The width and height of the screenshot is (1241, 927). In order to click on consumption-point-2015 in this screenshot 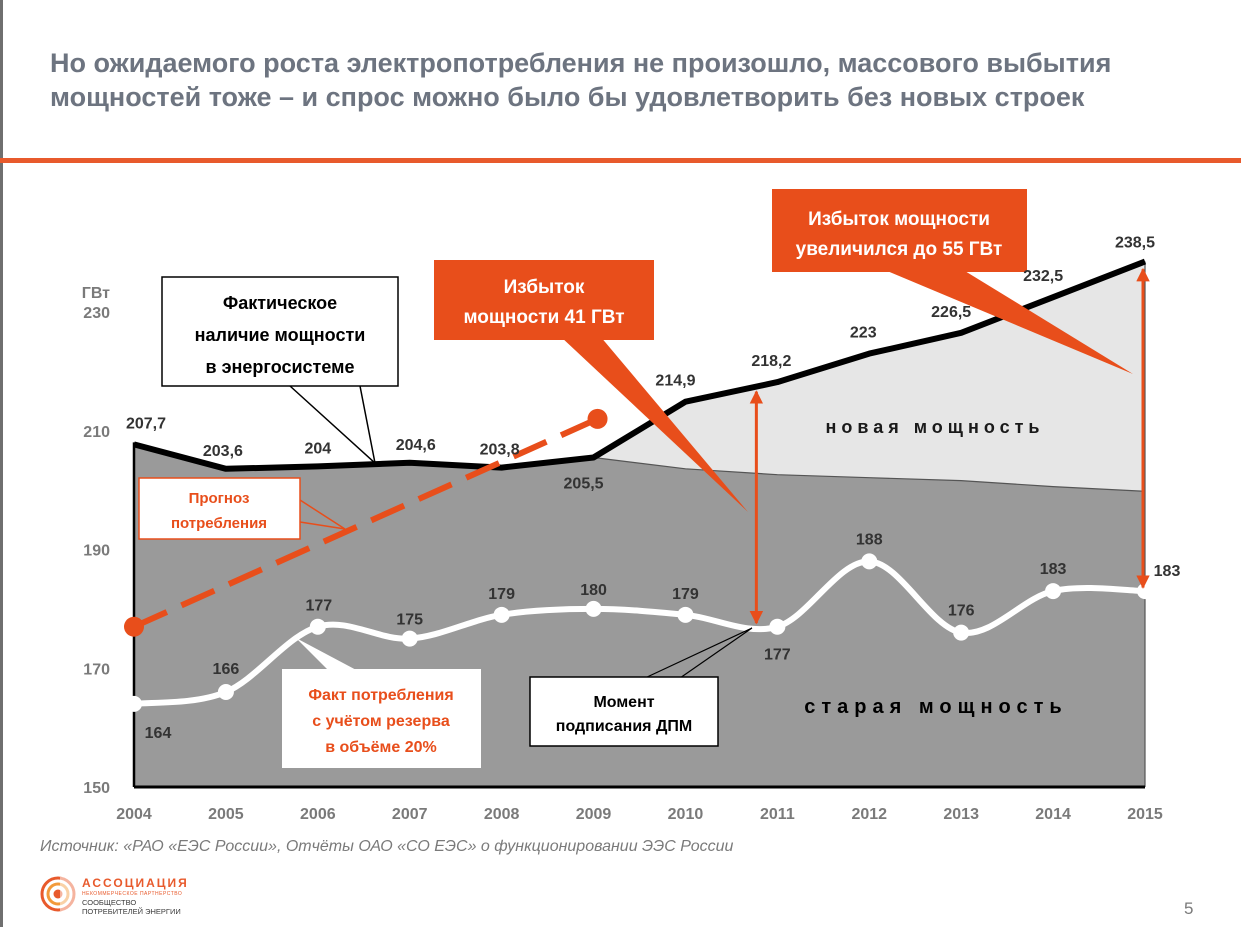, I will do `click(1145, 591)`.